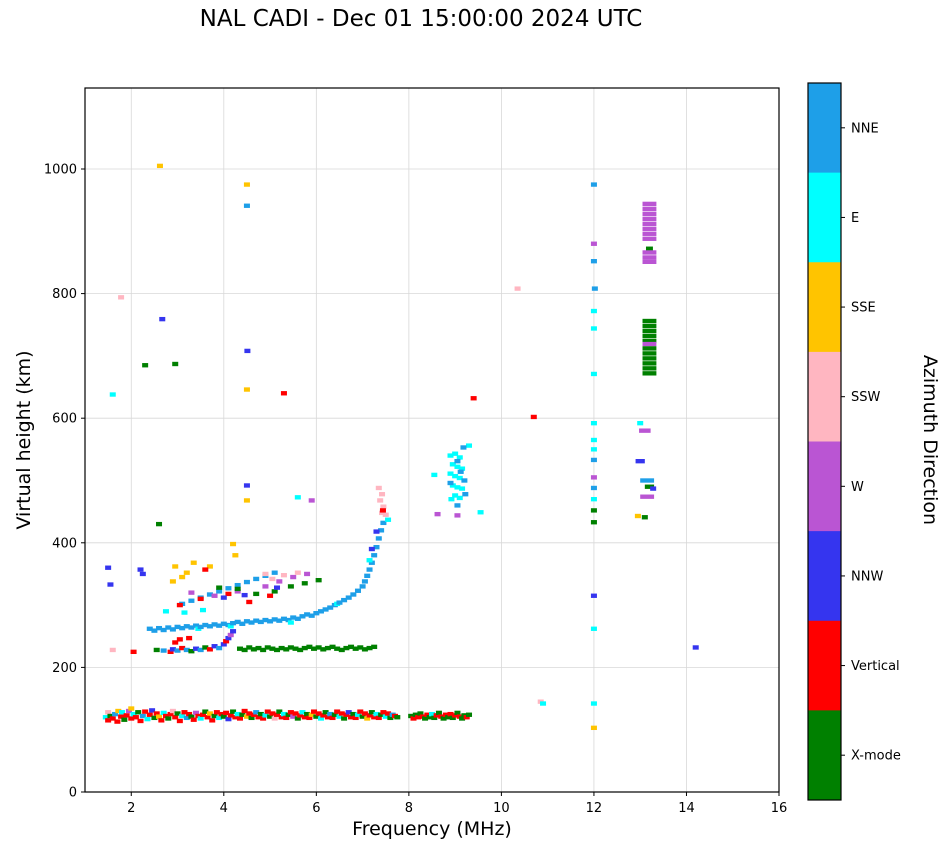 Image resolution: width=951 pixels, height=856 pixels. I want to click on legend-label: NNW, so click(867, 576).